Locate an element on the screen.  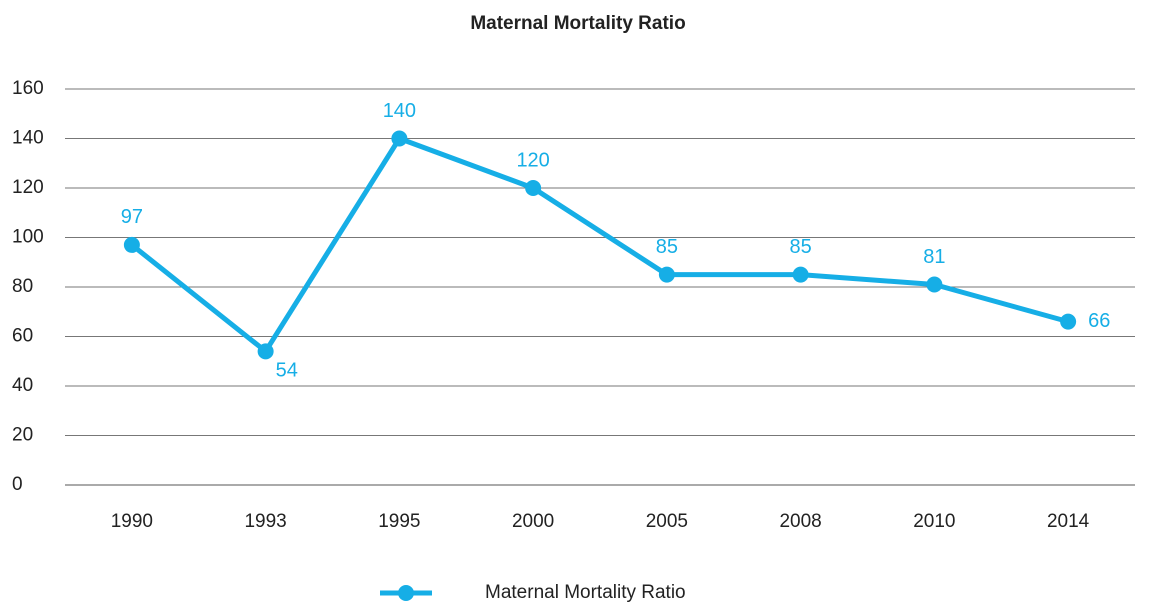
chart-title: Maternal Mortality Ratio is located at coordinates (577, 23).